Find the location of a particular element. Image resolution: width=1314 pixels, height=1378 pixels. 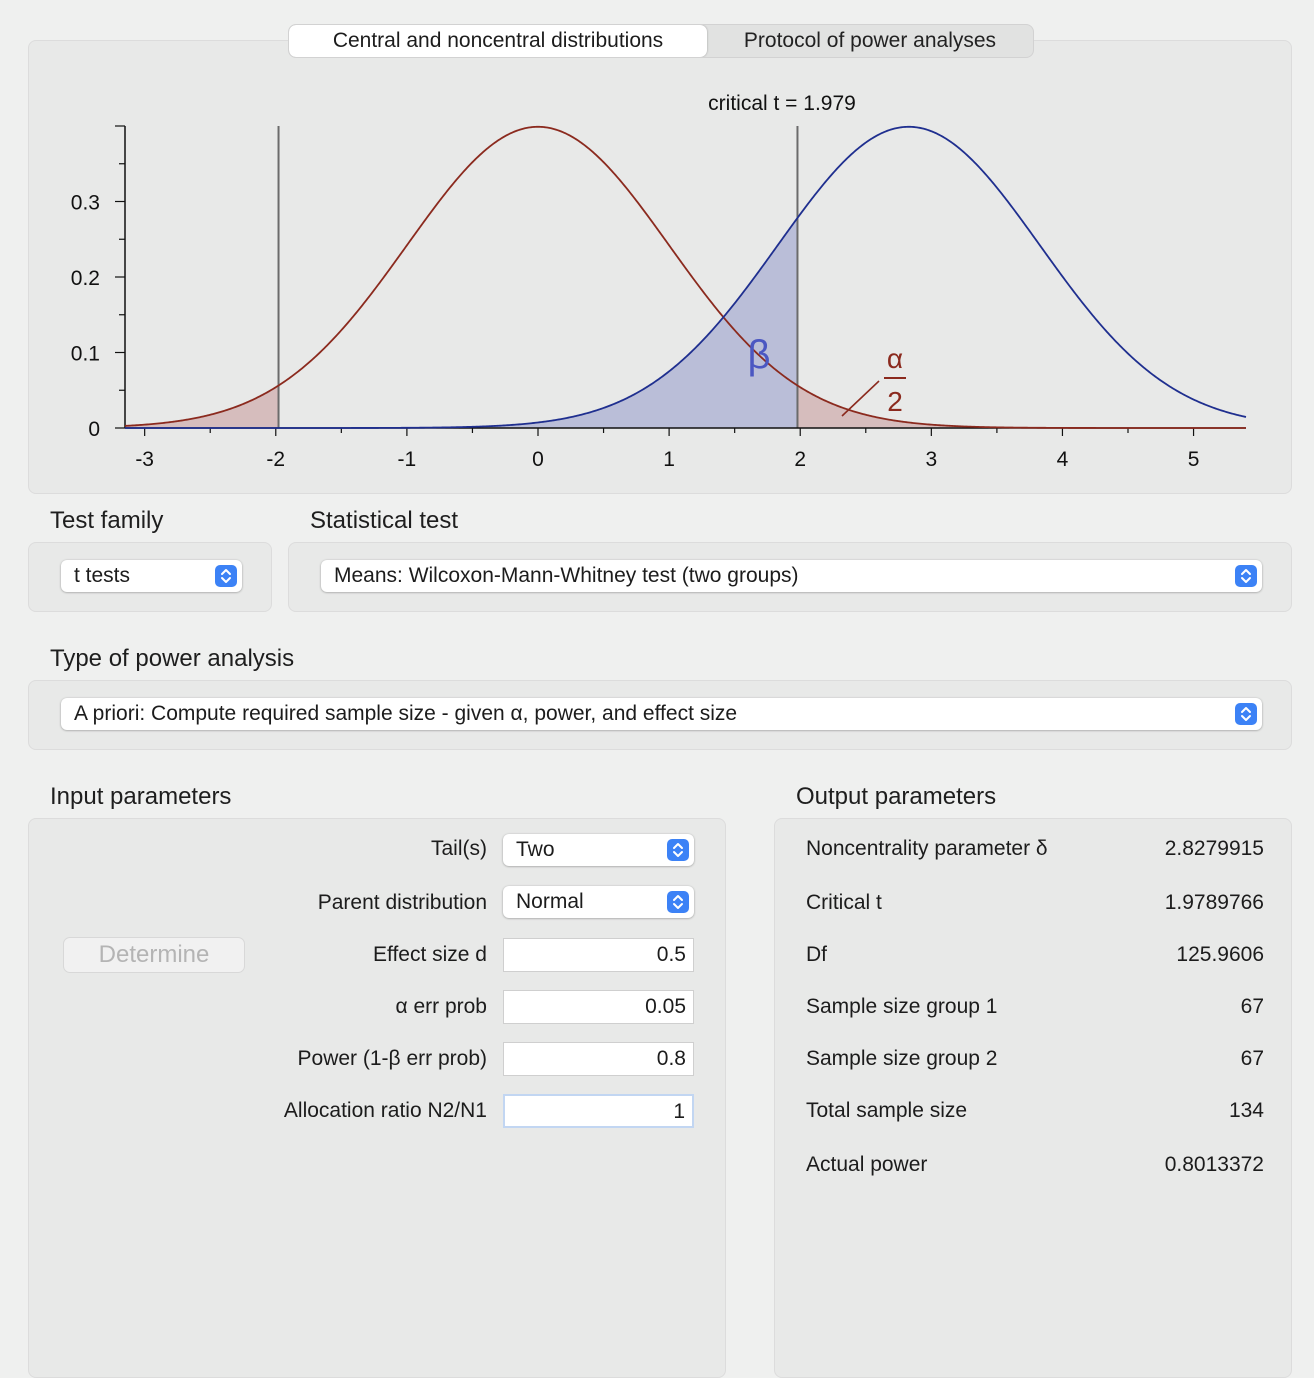

statistical-test-label: Statistical test is located at coordinates (384, 520).